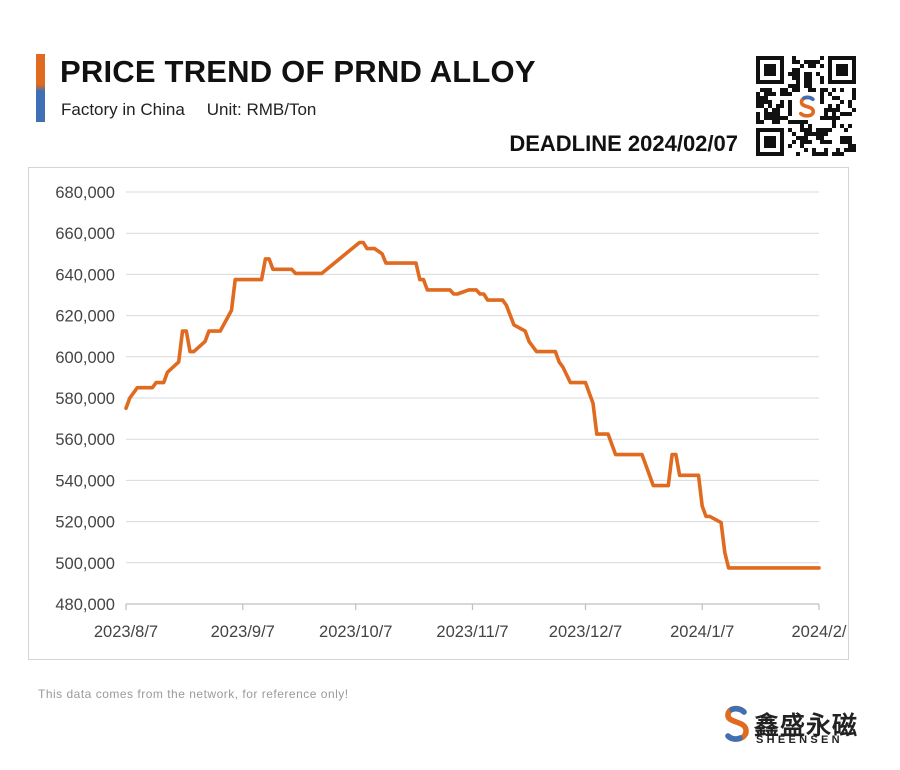  What do you see at coordinates (799, 740) in the screenshot?
I see `brand-name-en: SHEENSEN` at bounding box center [799, 740].